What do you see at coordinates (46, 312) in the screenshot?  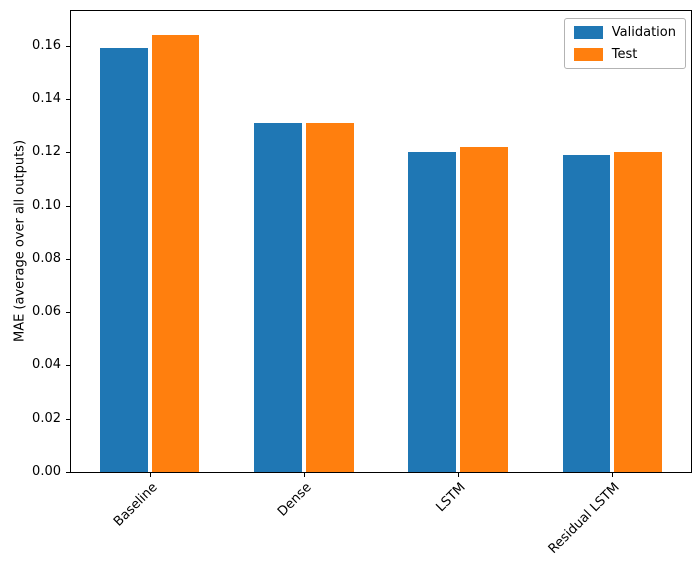 I see `y-tick-label: 0.06` at bounding box center [46, 312].